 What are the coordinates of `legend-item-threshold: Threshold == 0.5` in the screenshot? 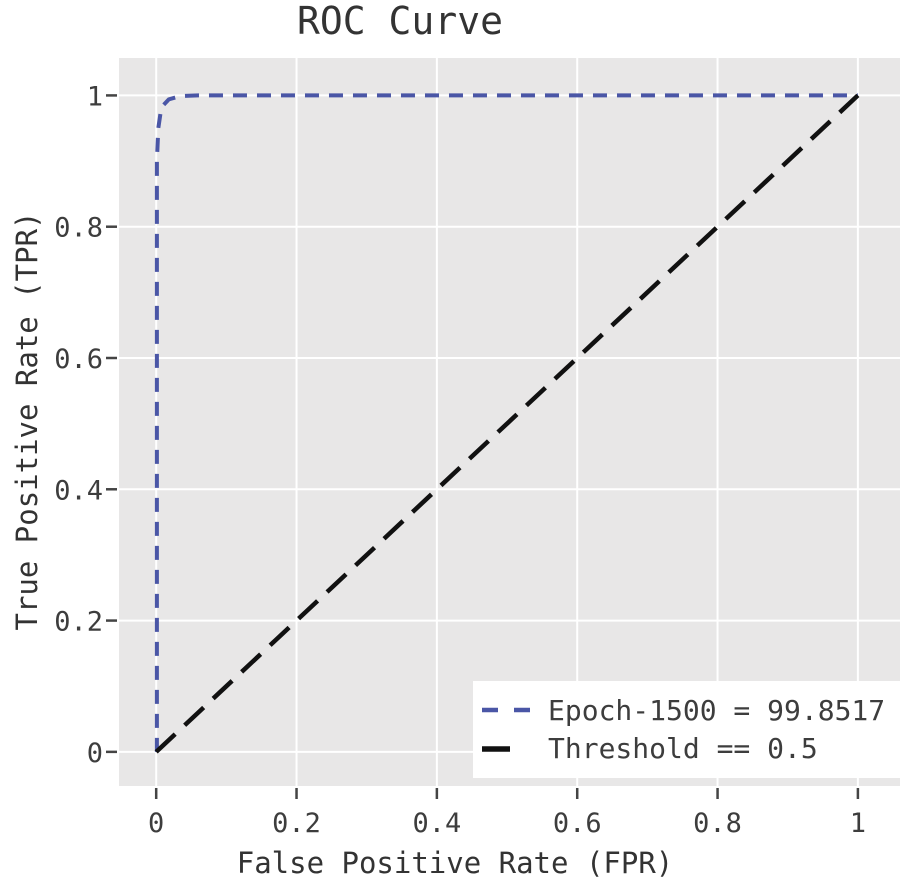 It's located at (690, 748).